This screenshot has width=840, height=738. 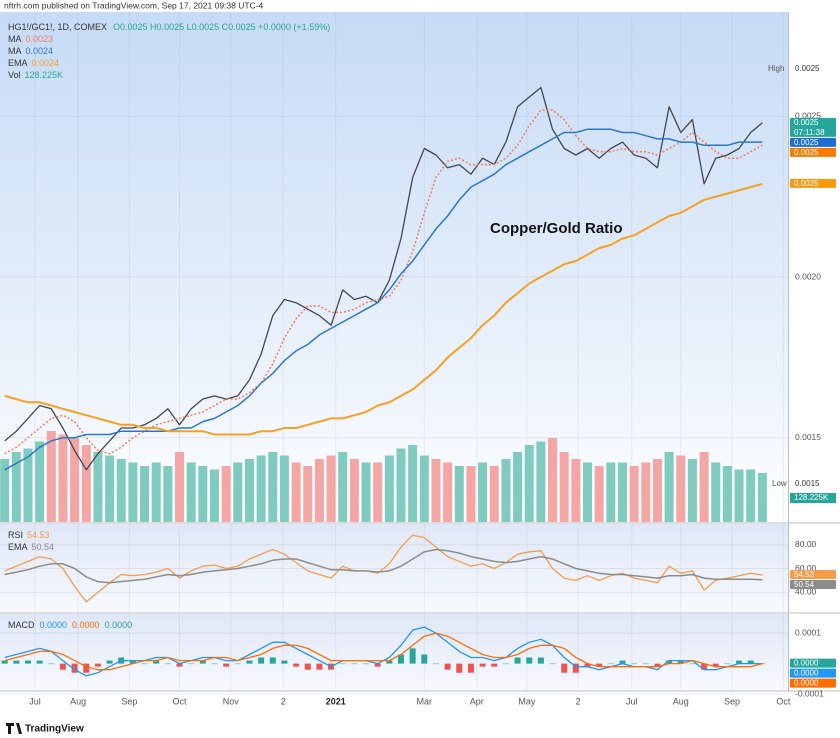 I want to click on countdown: 07:11:38, so click(x=809, y=132).